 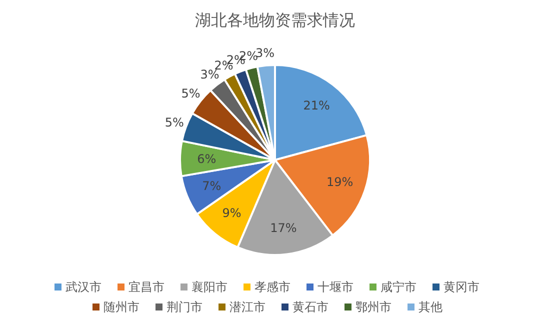 I want to click on legend-label: 随州市, so click(x=122, y=307).